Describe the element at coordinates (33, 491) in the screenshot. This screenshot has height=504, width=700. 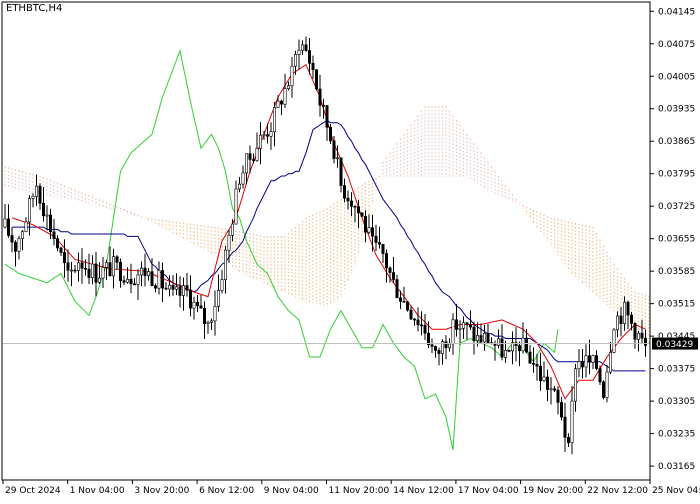
I see `x-tick-label: 29 Oct 2024` at that location.